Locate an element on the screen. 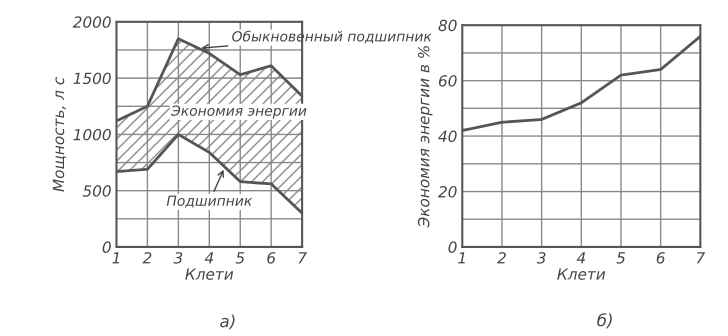 The image size is (728, 336). y-tick-label: 1500 is located at coordinates (92, 78).